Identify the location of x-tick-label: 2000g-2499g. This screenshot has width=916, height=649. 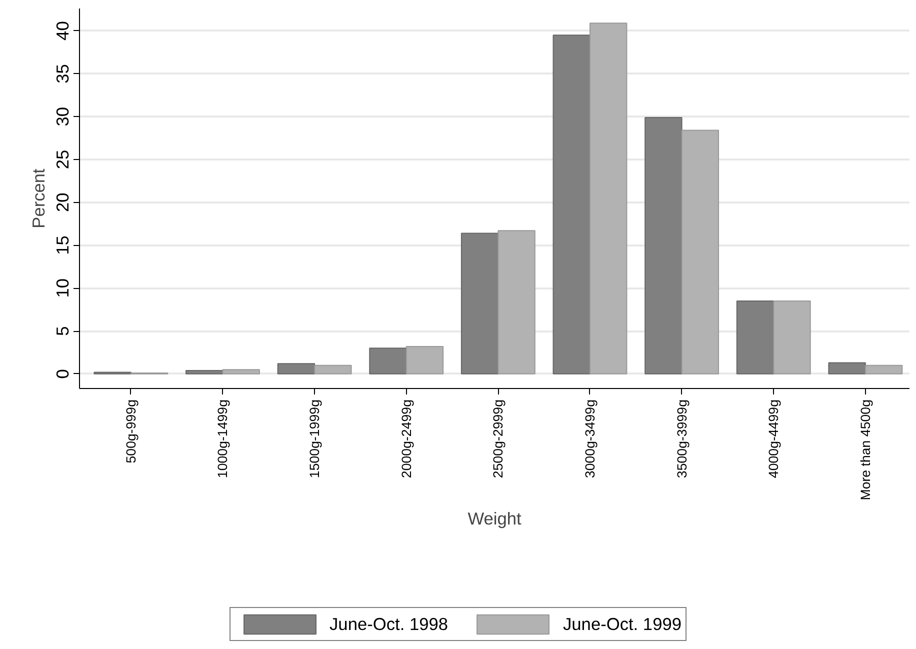
(406, 438).